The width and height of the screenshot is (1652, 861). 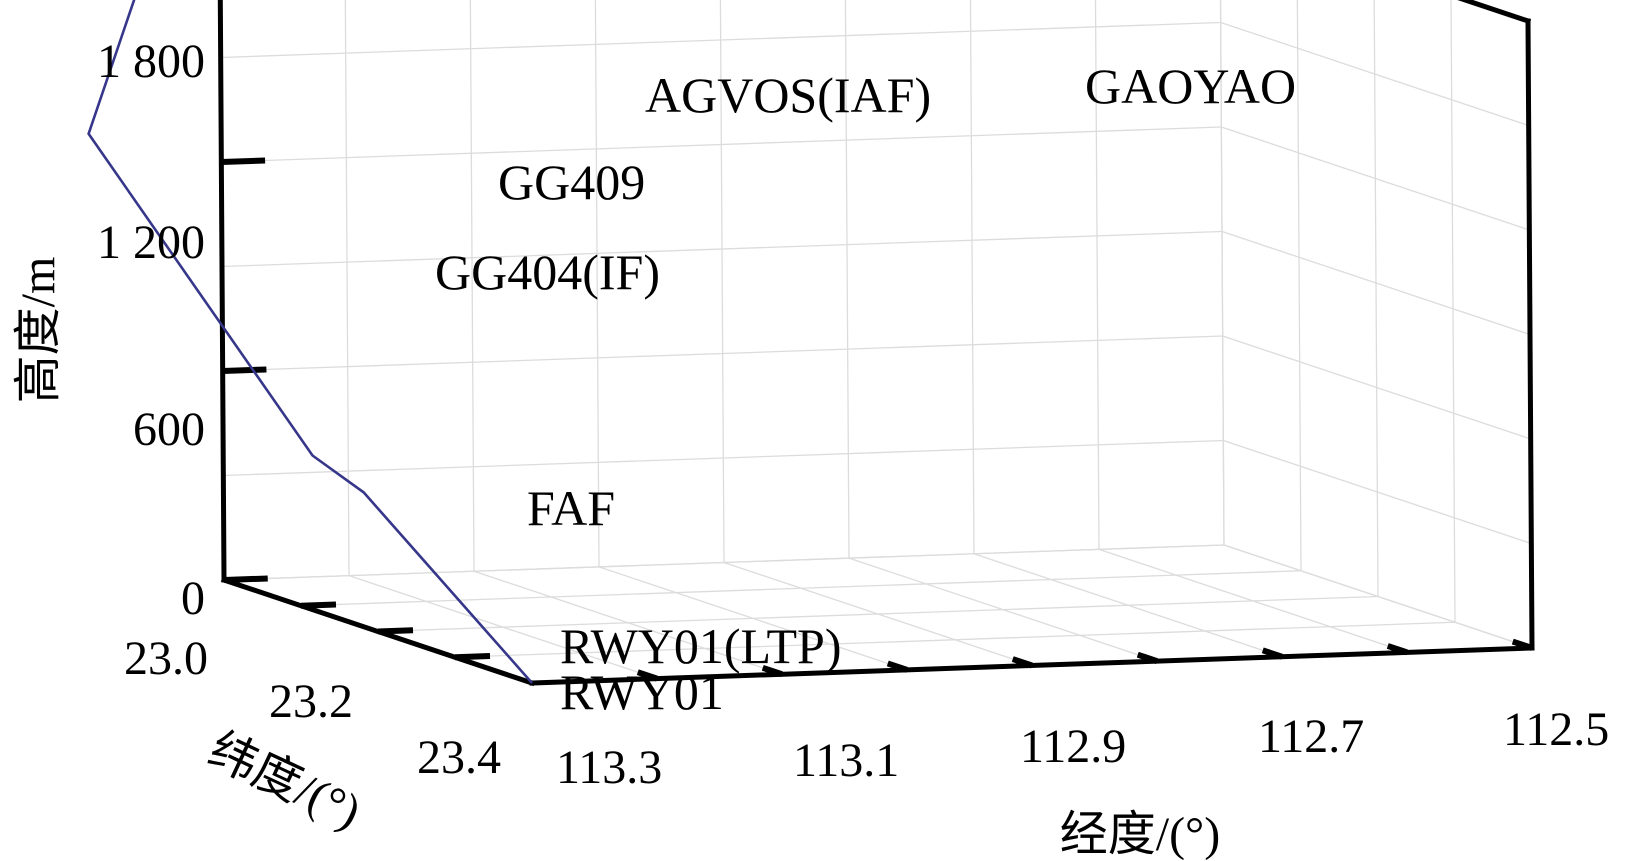 I want to click on waypoint-label-gaoyao: GAOYAO, so click(x=1190, y=86).